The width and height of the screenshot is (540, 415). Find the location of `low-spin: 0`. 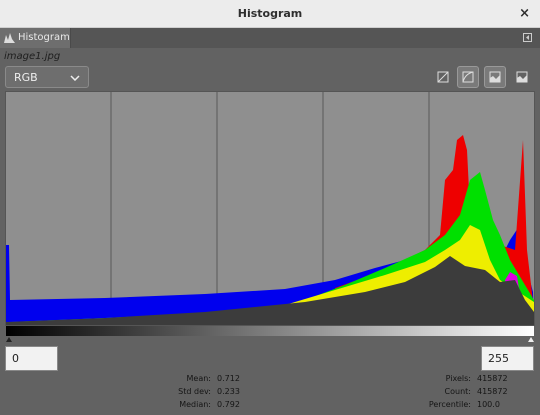

low-spin: 0 is located at coordinates (31, 358).